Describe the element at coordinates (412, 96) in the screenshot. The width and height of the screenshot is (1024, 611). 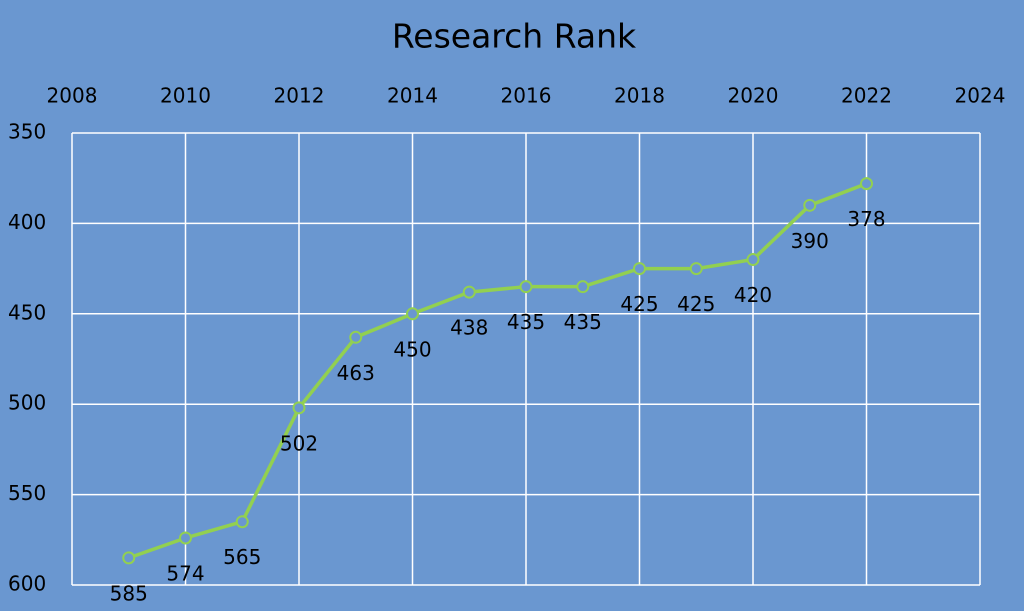
I see `x-tick-label: 2014` at that location.